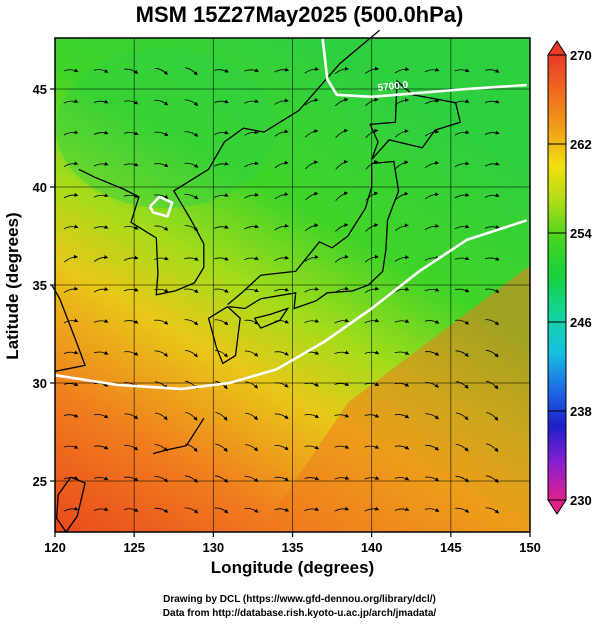 The image size is (599, 625). What do you see at coordinates (299, 14) in the screenshot?
I see `chart-title: MSM 15Z27May2025 (500.0hPa)` at bounding box center [299, 14].